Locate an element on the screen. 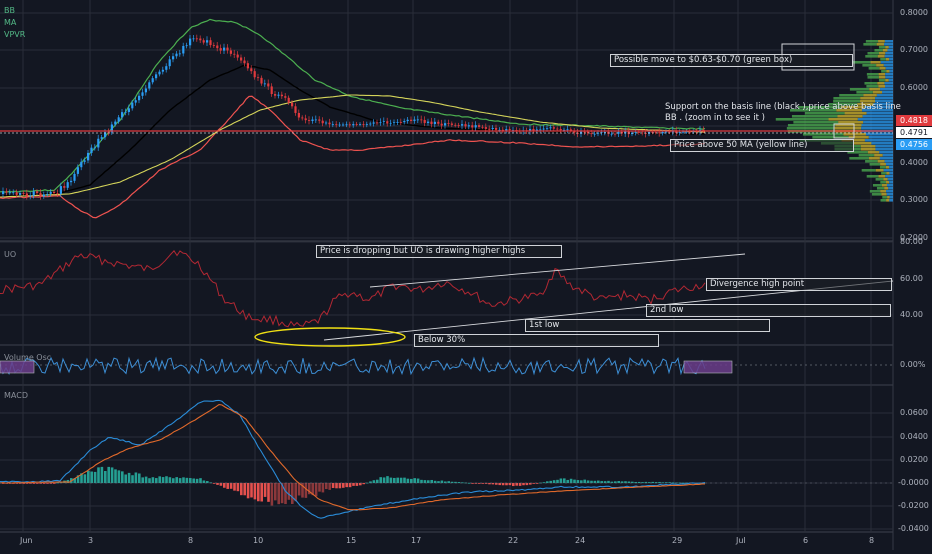  annotation-ma50: Price above 50 MA (yellow line) is located at coordinates (762, 145).